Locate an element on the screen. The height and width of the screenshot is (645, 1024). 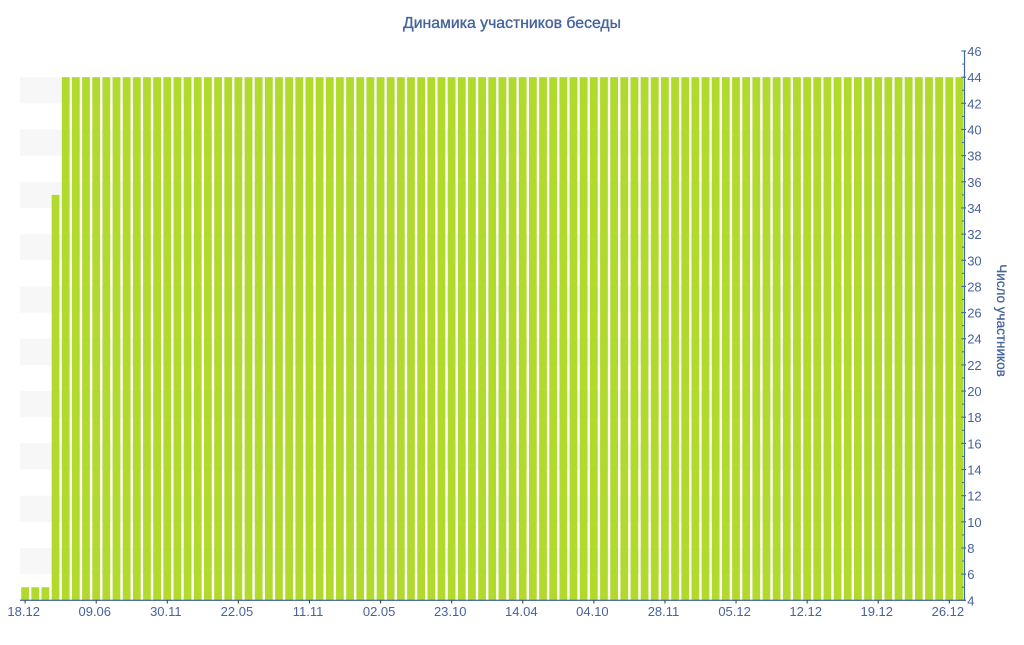
svg-text: 46 is located at coordinates (974, 51).